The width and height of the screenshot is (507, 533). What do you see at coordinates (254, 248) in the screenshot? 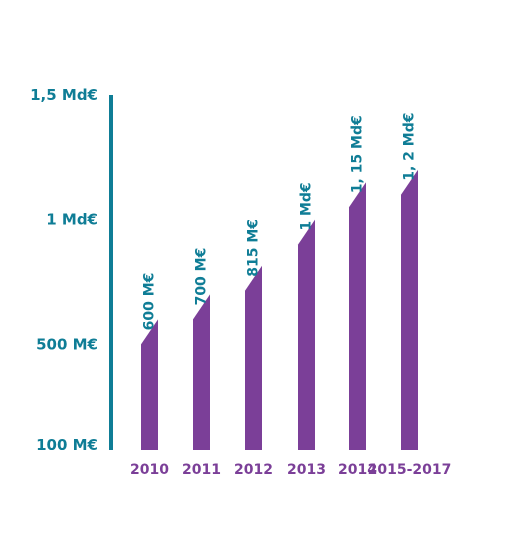
I see `data-label: 815 M€` at bounding box center [254, 248].